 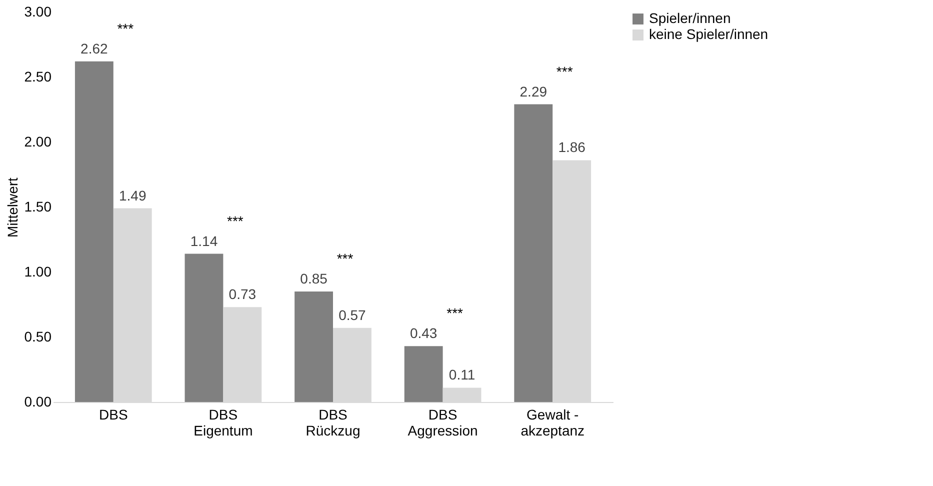 What do you see at coordinates (38, 142) in the screenshot?
I see `y-tick-label: 2.00` at bounding box center [38, 142].